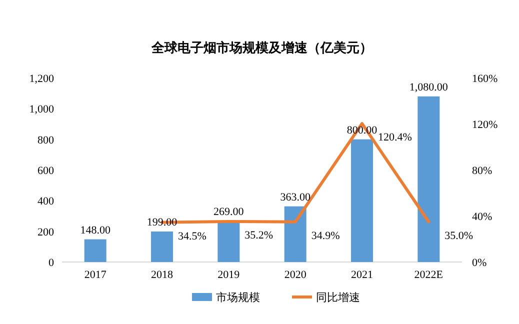 The image size is (519, 324). I want to click on data-label: 35.2%, so click(259, 236).